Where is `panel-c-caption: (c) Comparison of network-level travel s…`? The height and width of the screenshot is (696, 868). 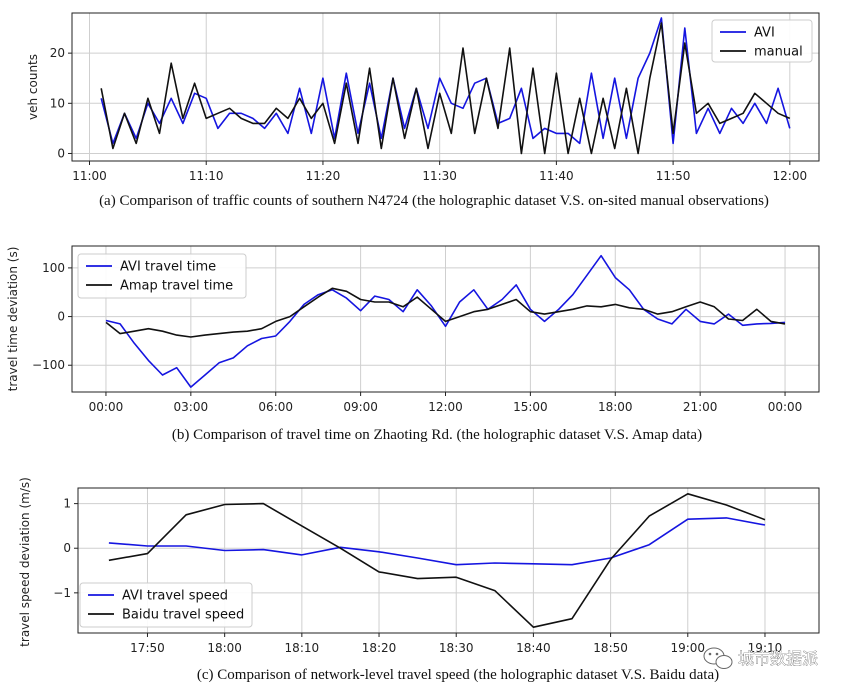 panel-c-caption: (c) Comparison of network-level travel s… is located at coordinates (458, 675).